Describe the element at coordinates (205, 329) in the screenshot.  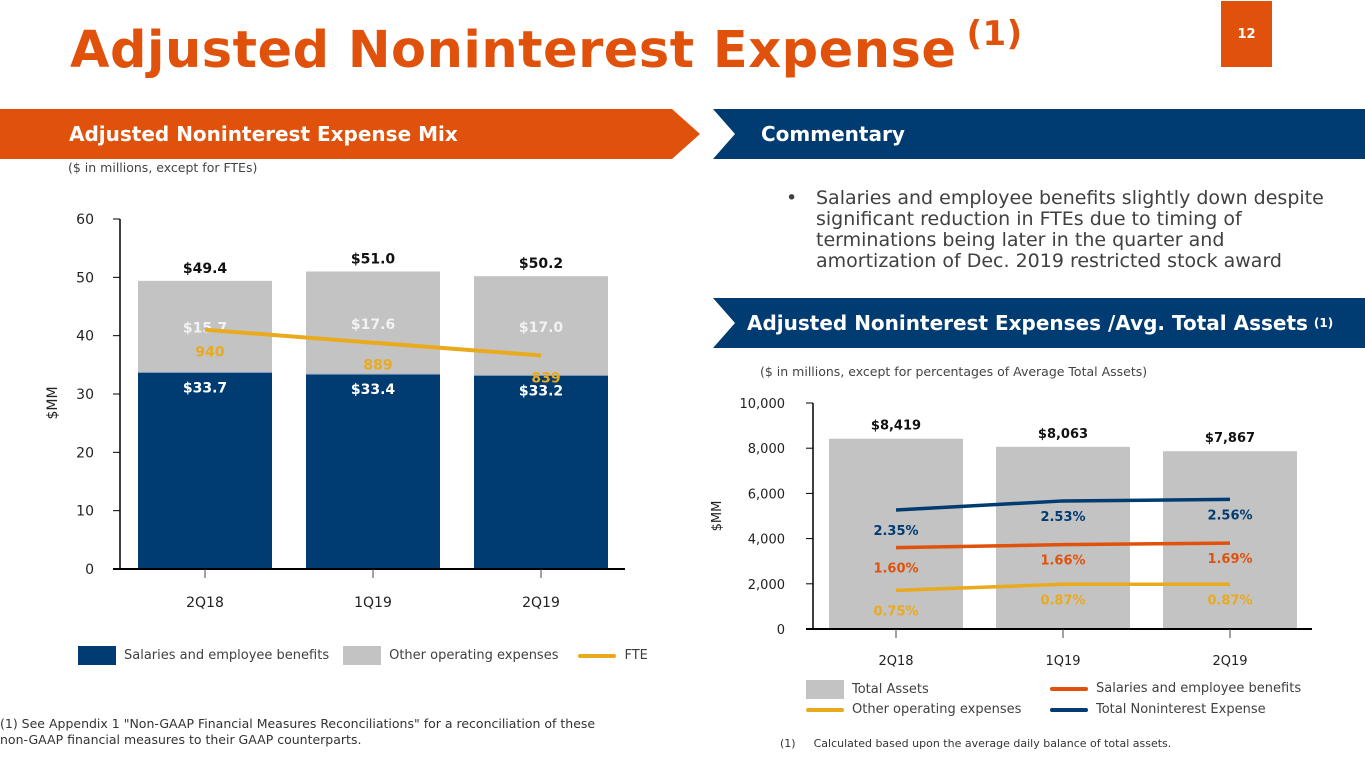
I see `bar-label-other: $15.7` at that location.